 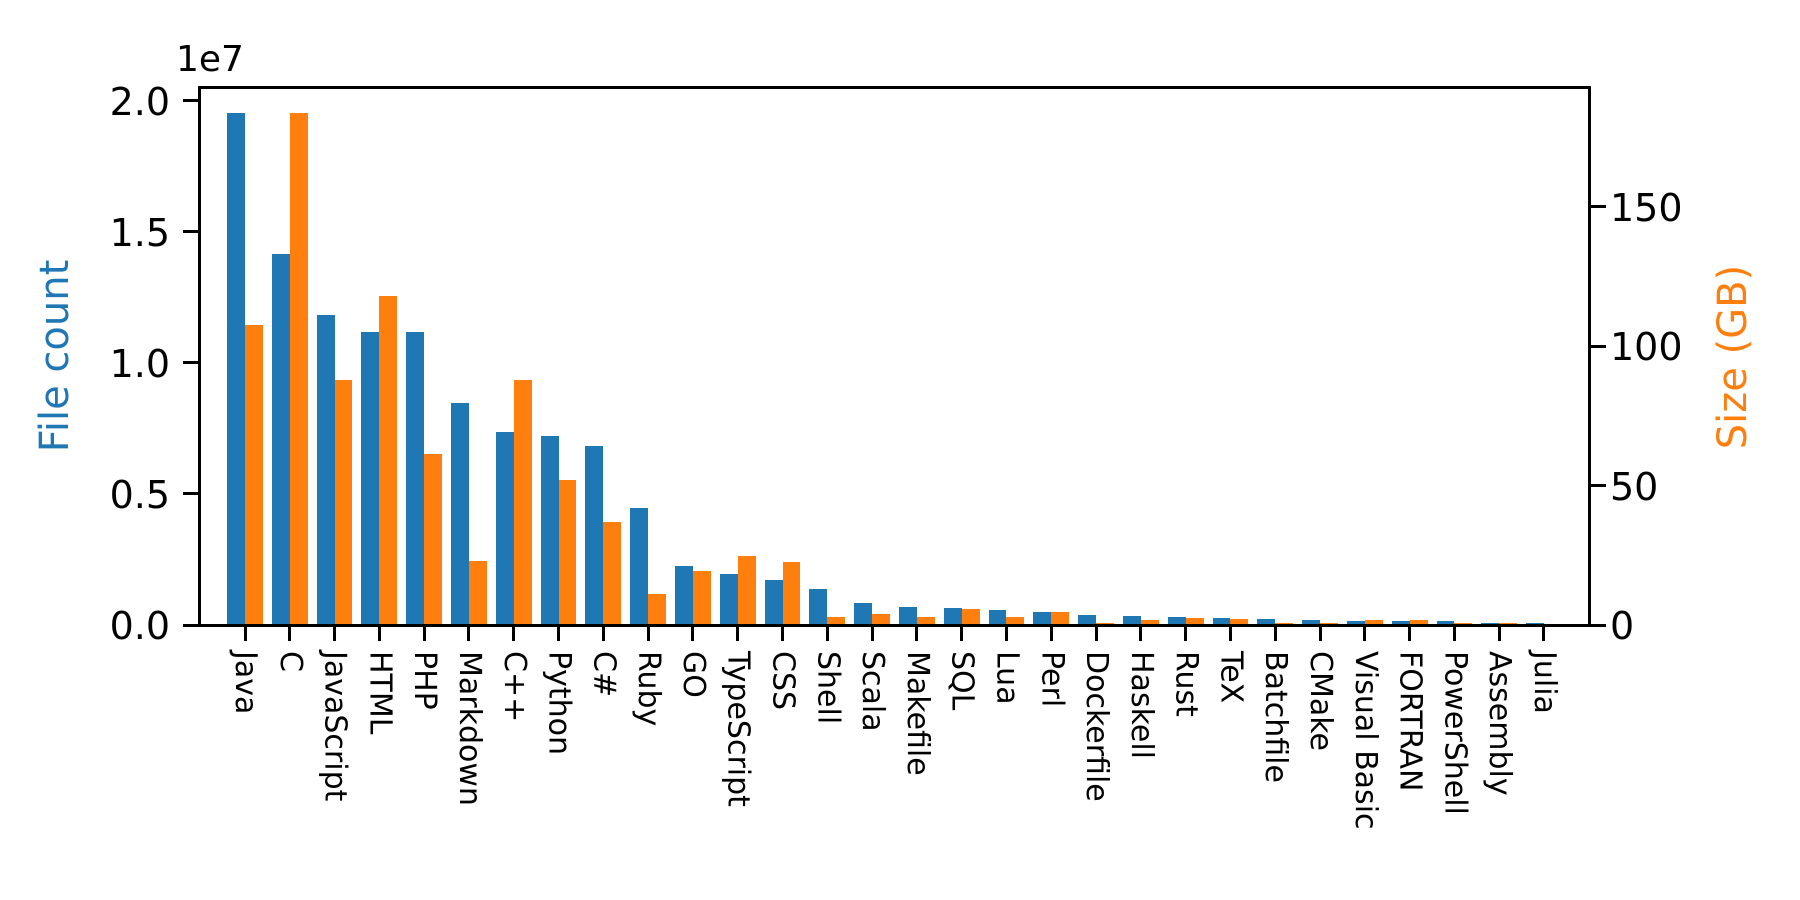 What do you see at coordinates (559, 633) in the screenshot?
I see `x-tick-python` at bounding box center [559, 633].